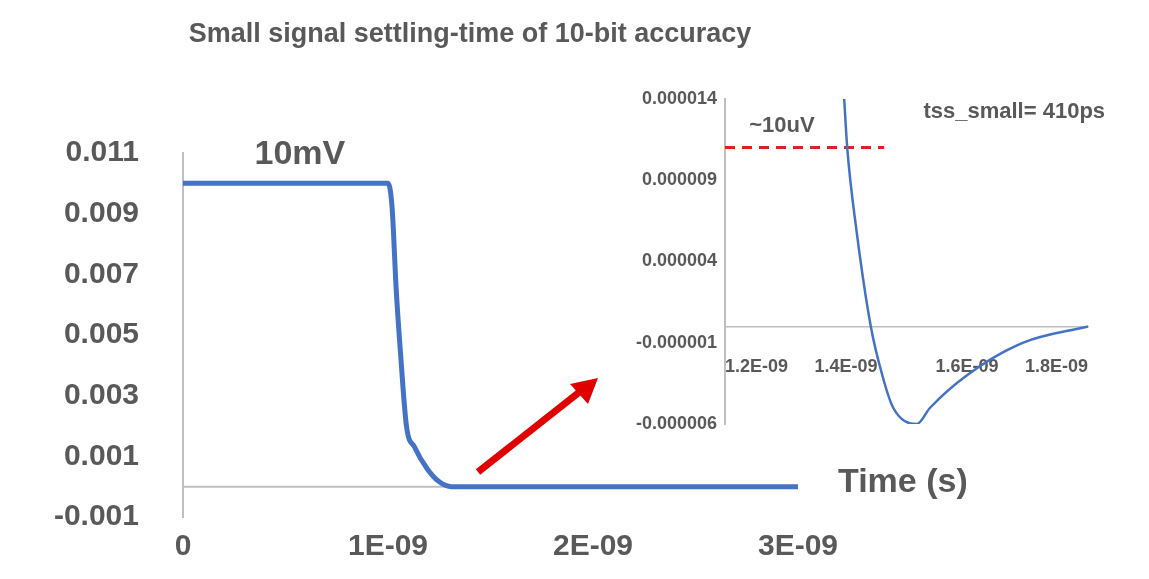  Describe the element at coordinates (782, 124) in the screenshot. I see `annotation: ~10uV` at that location.